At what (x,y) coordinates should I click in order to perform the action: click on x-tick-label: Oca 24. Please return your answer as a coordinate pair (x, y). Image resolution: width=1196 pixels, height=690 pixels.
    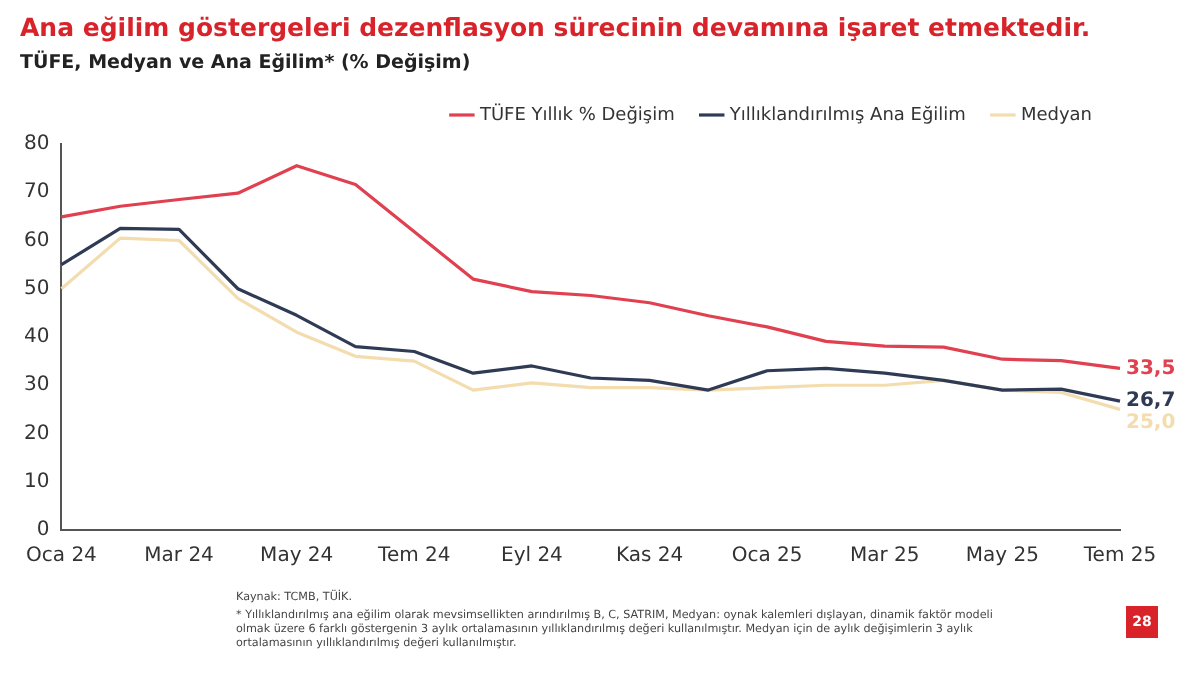
    Looking at the image, I should click on (61, 556).